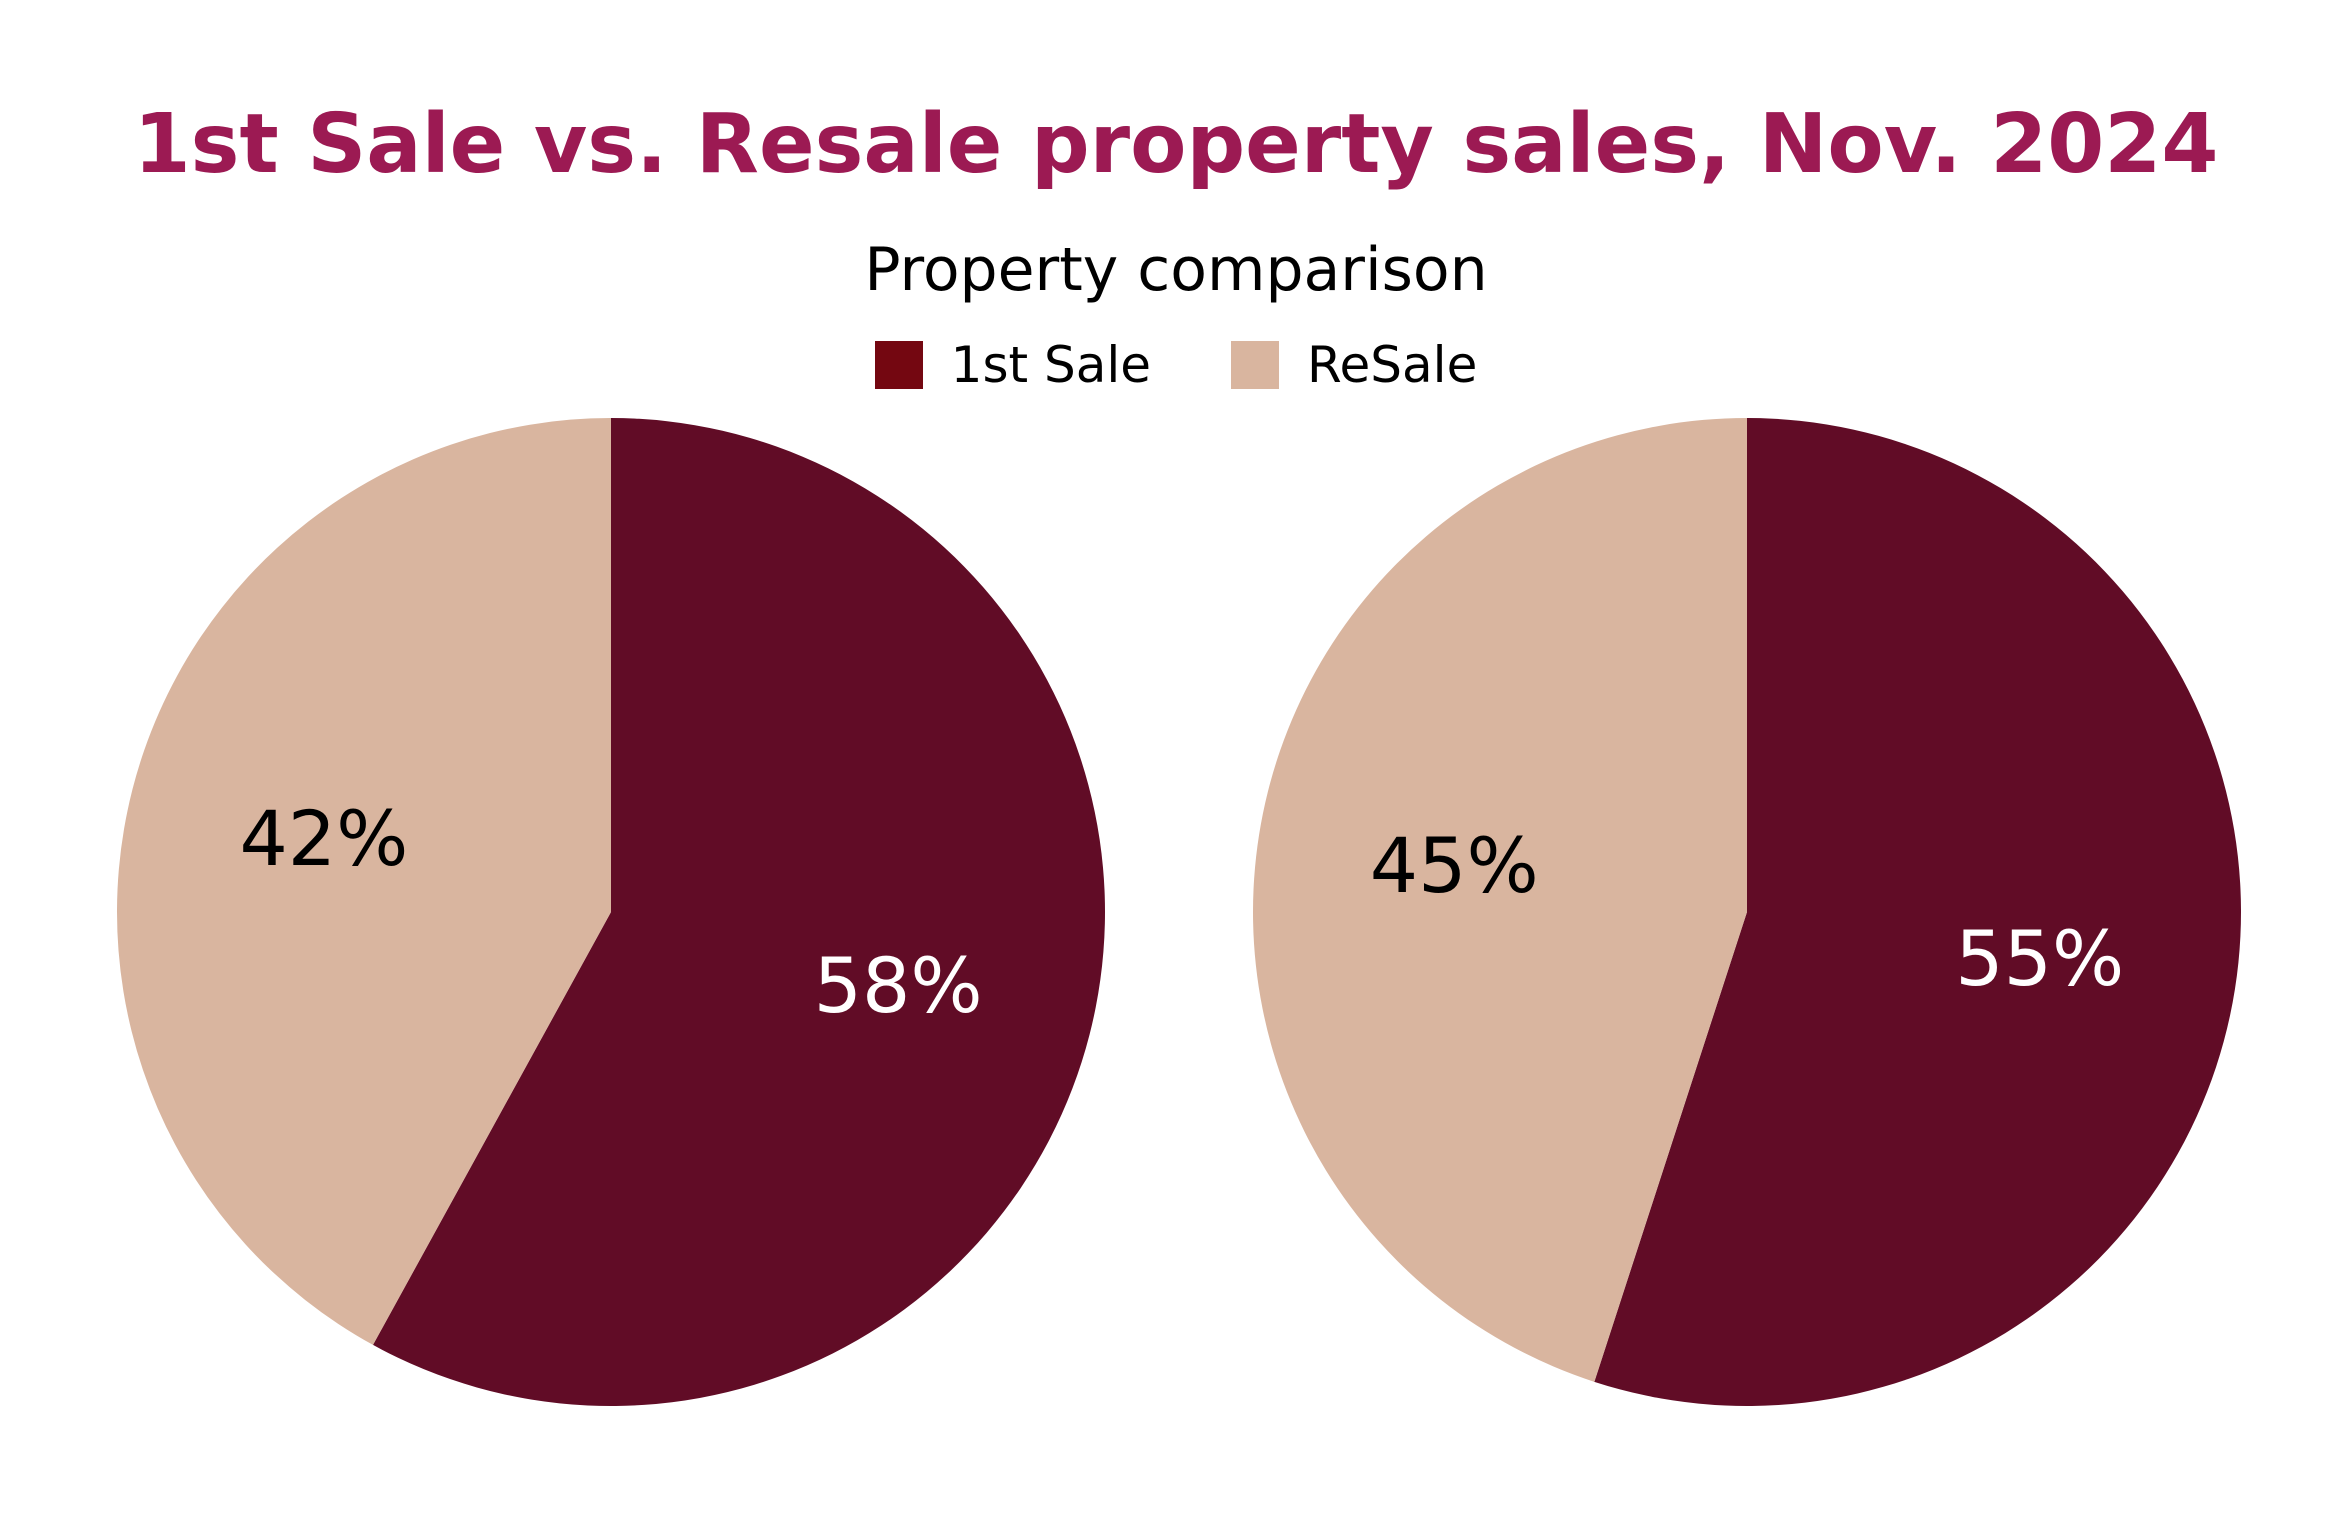 The image size is (2352, 1530). I want to click on legend-item-1st-sale: 1st Sale, so click(1013, 365).